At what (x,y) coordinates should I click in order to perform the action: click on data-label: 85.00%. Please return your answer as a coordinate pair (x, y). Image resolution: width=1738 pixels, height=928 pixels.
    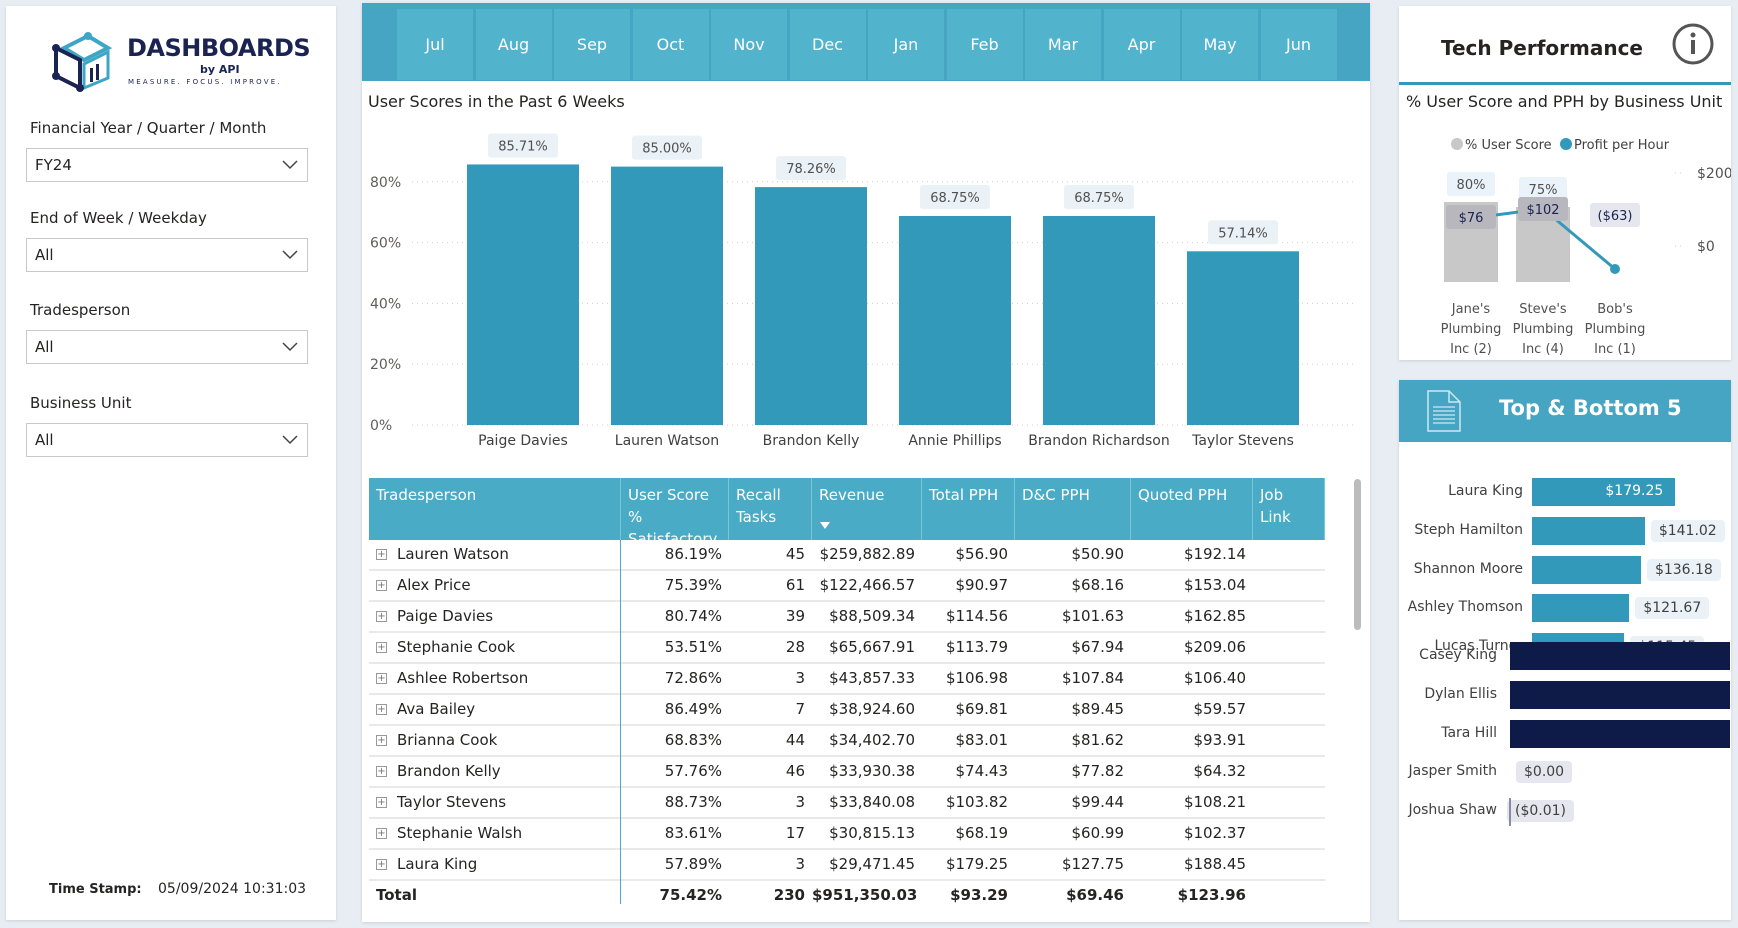
    Looking at the image, I should click on (667, 149).